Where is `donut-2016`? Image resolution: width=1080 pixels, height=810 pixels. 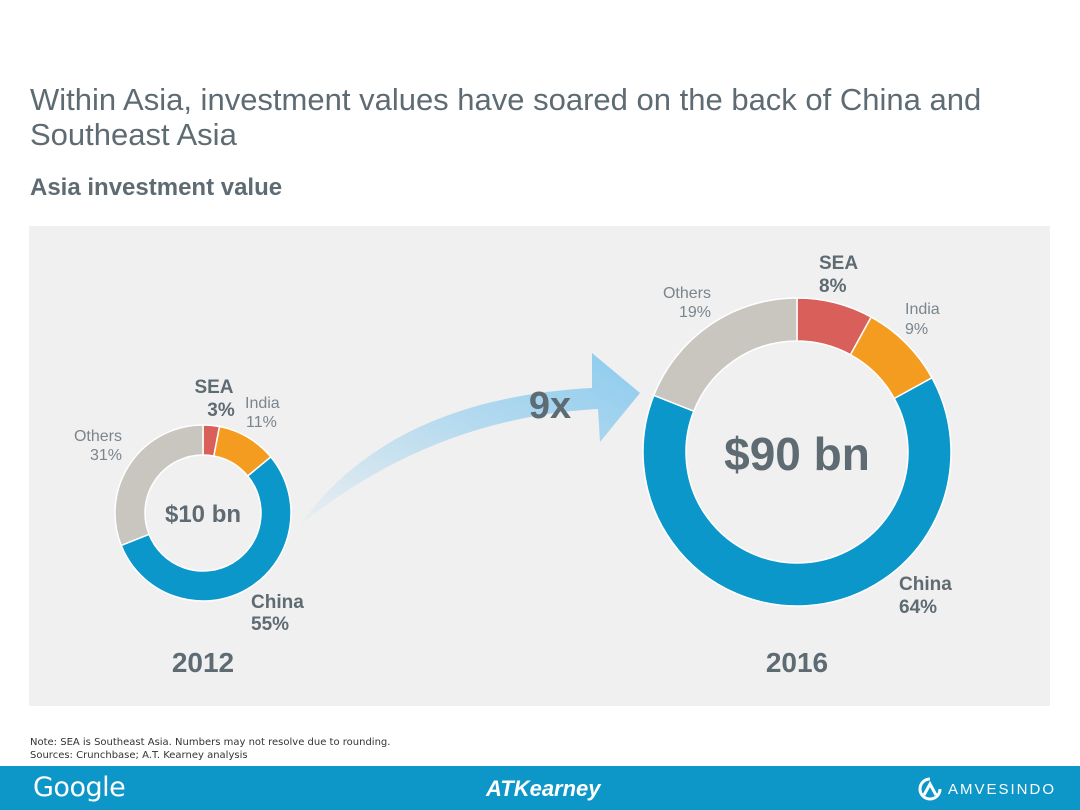 donut-2016 is located at coordinates (797, 452).